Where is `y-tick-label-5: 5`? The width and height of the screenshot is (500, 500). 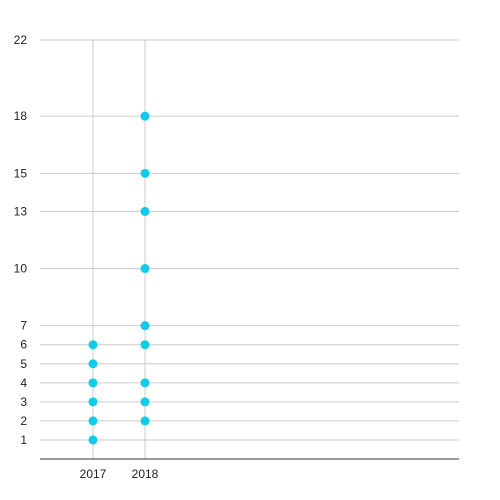
y-tick-label-5: 5 is located at coordinates (23, 364).